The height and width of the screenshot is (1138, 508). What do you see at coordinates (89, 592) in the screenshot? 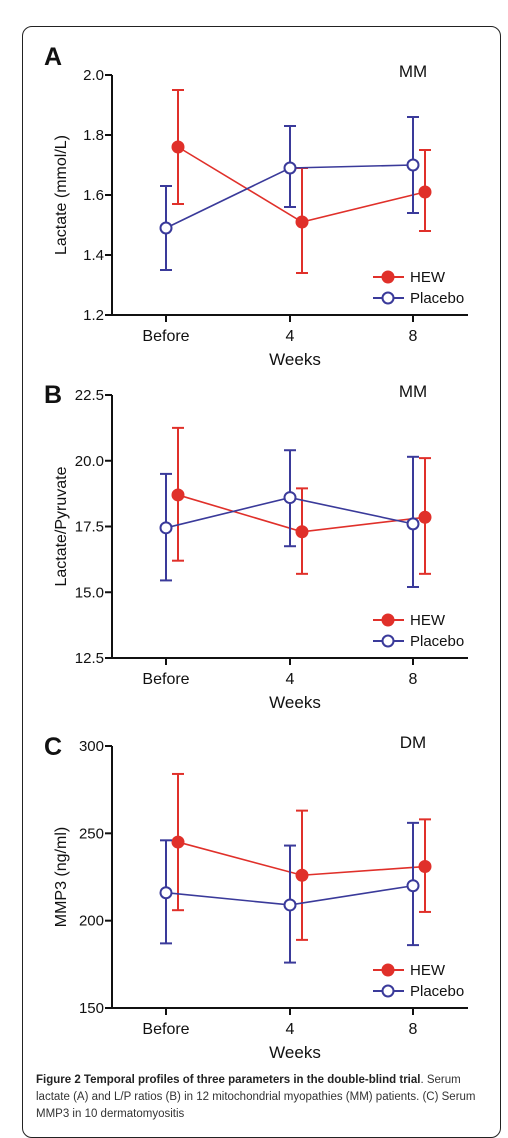
I see `panel-b-y-tick-label: 15.0` at bounding box center [89, 592].